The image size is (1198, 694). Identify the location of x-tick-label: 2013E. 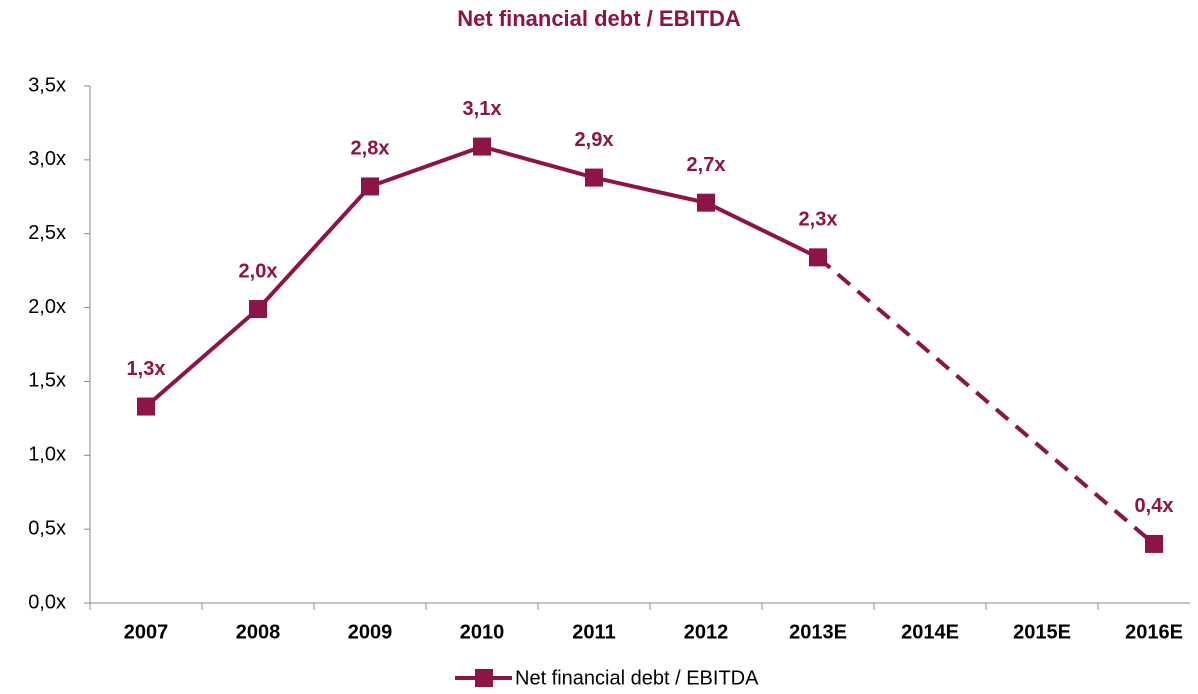
(818, 632).